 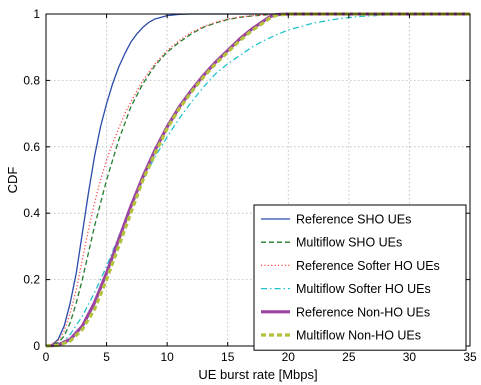 What do you see at coordinates (349, 357) in the screenshot?
I see `x-tick-label: 25` at bounding box center [349, 357].